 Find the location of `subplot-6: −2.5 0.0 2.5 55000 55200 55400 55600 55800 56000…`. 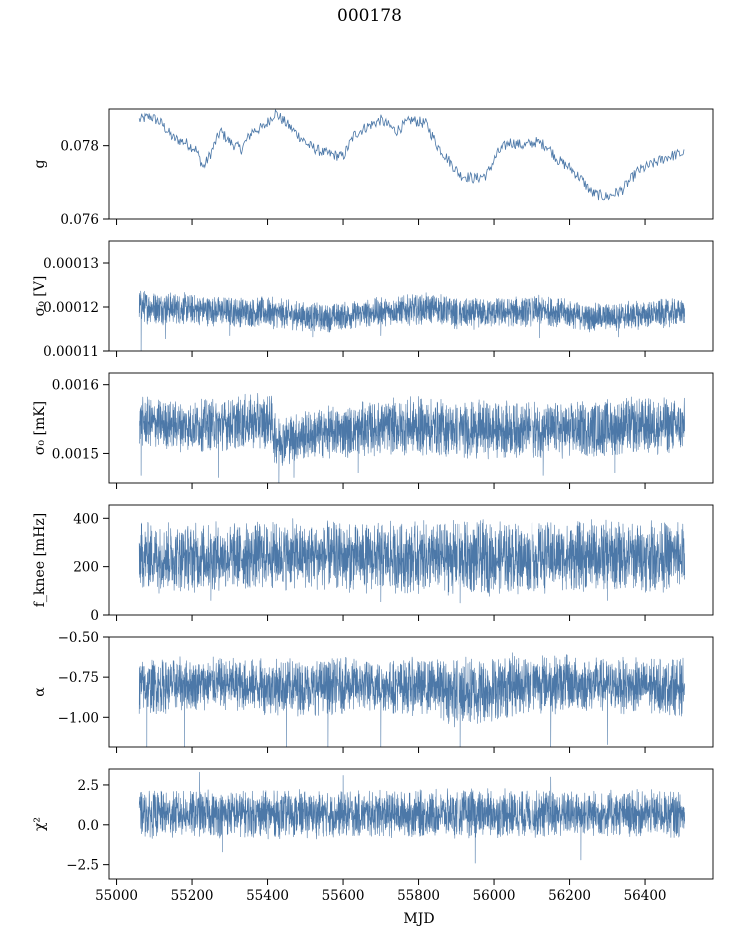

subplot-6: −2.5 0.0 2.5 55000 55200 55400 55600 55800 56000… is located at coordinates (373, 836).